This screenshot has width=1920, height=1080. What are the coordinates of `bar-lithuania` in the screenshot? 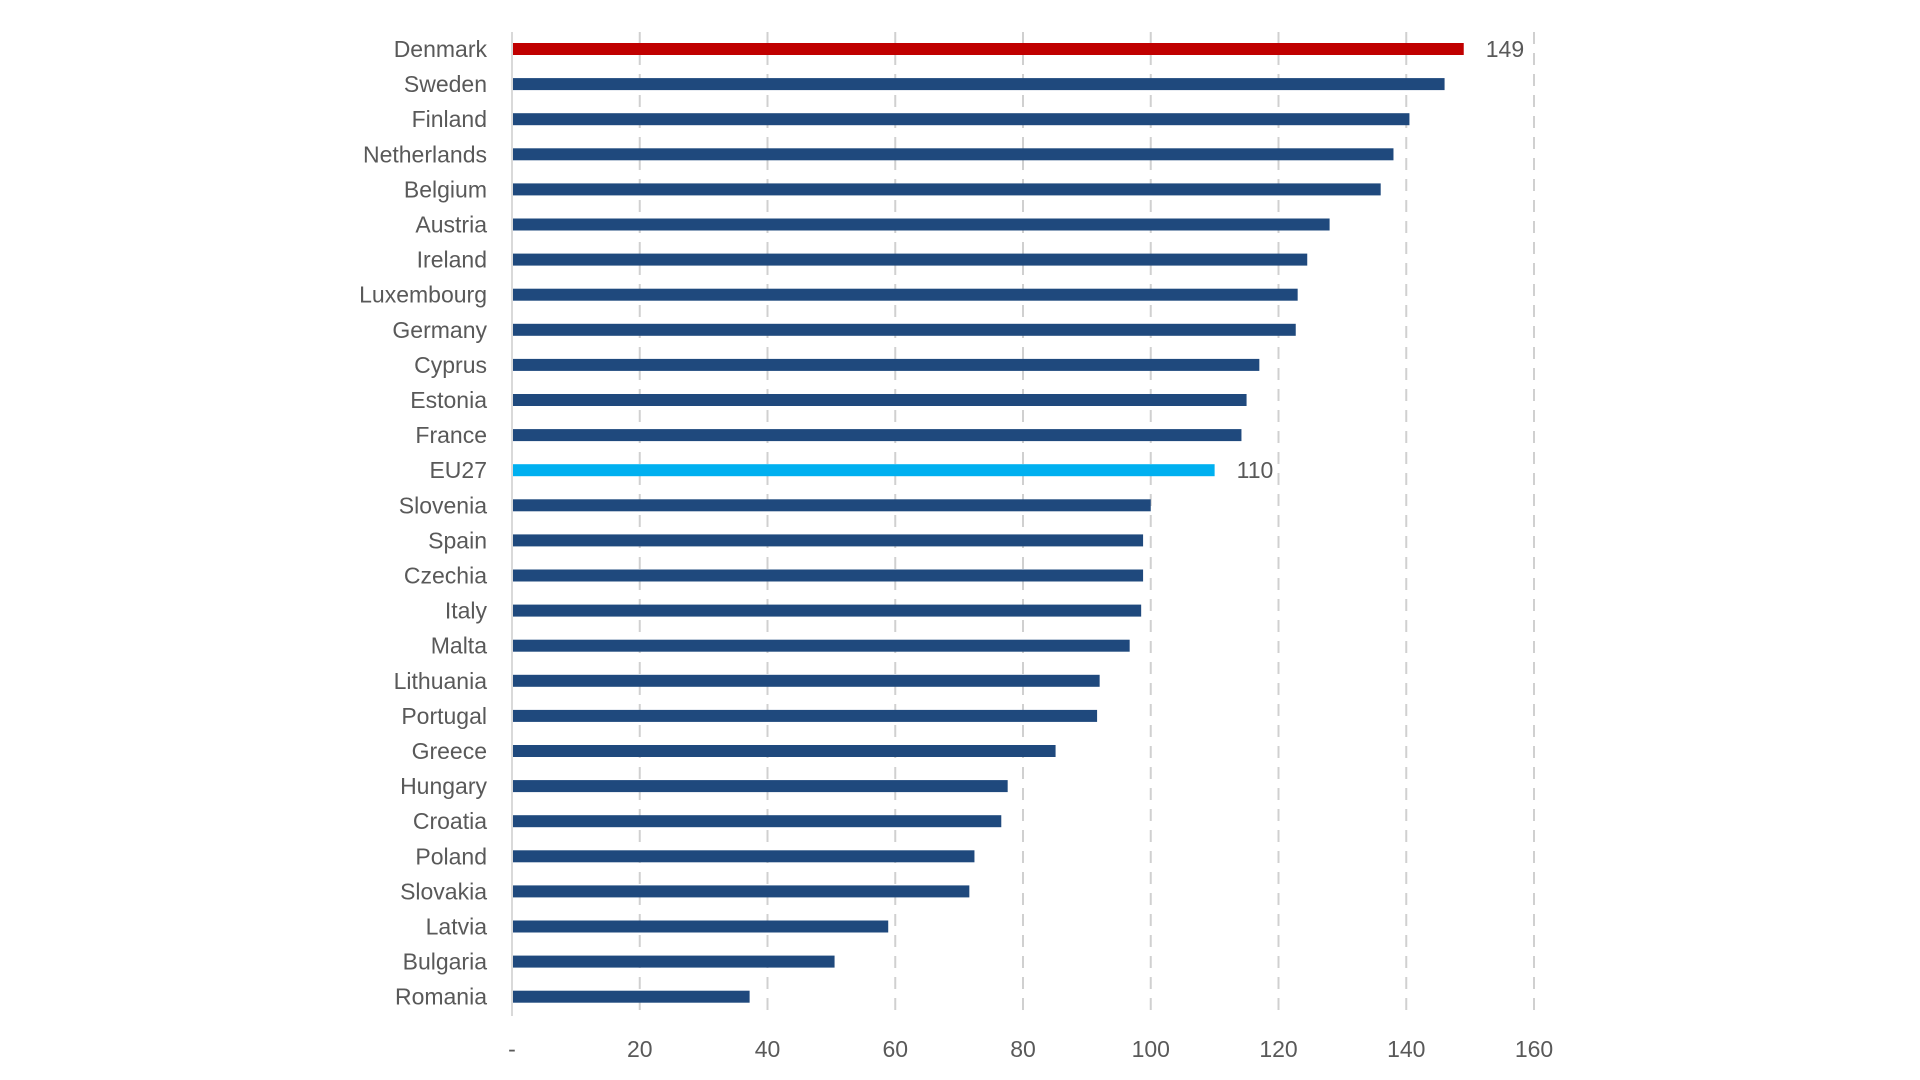 It's located at (806, 680).